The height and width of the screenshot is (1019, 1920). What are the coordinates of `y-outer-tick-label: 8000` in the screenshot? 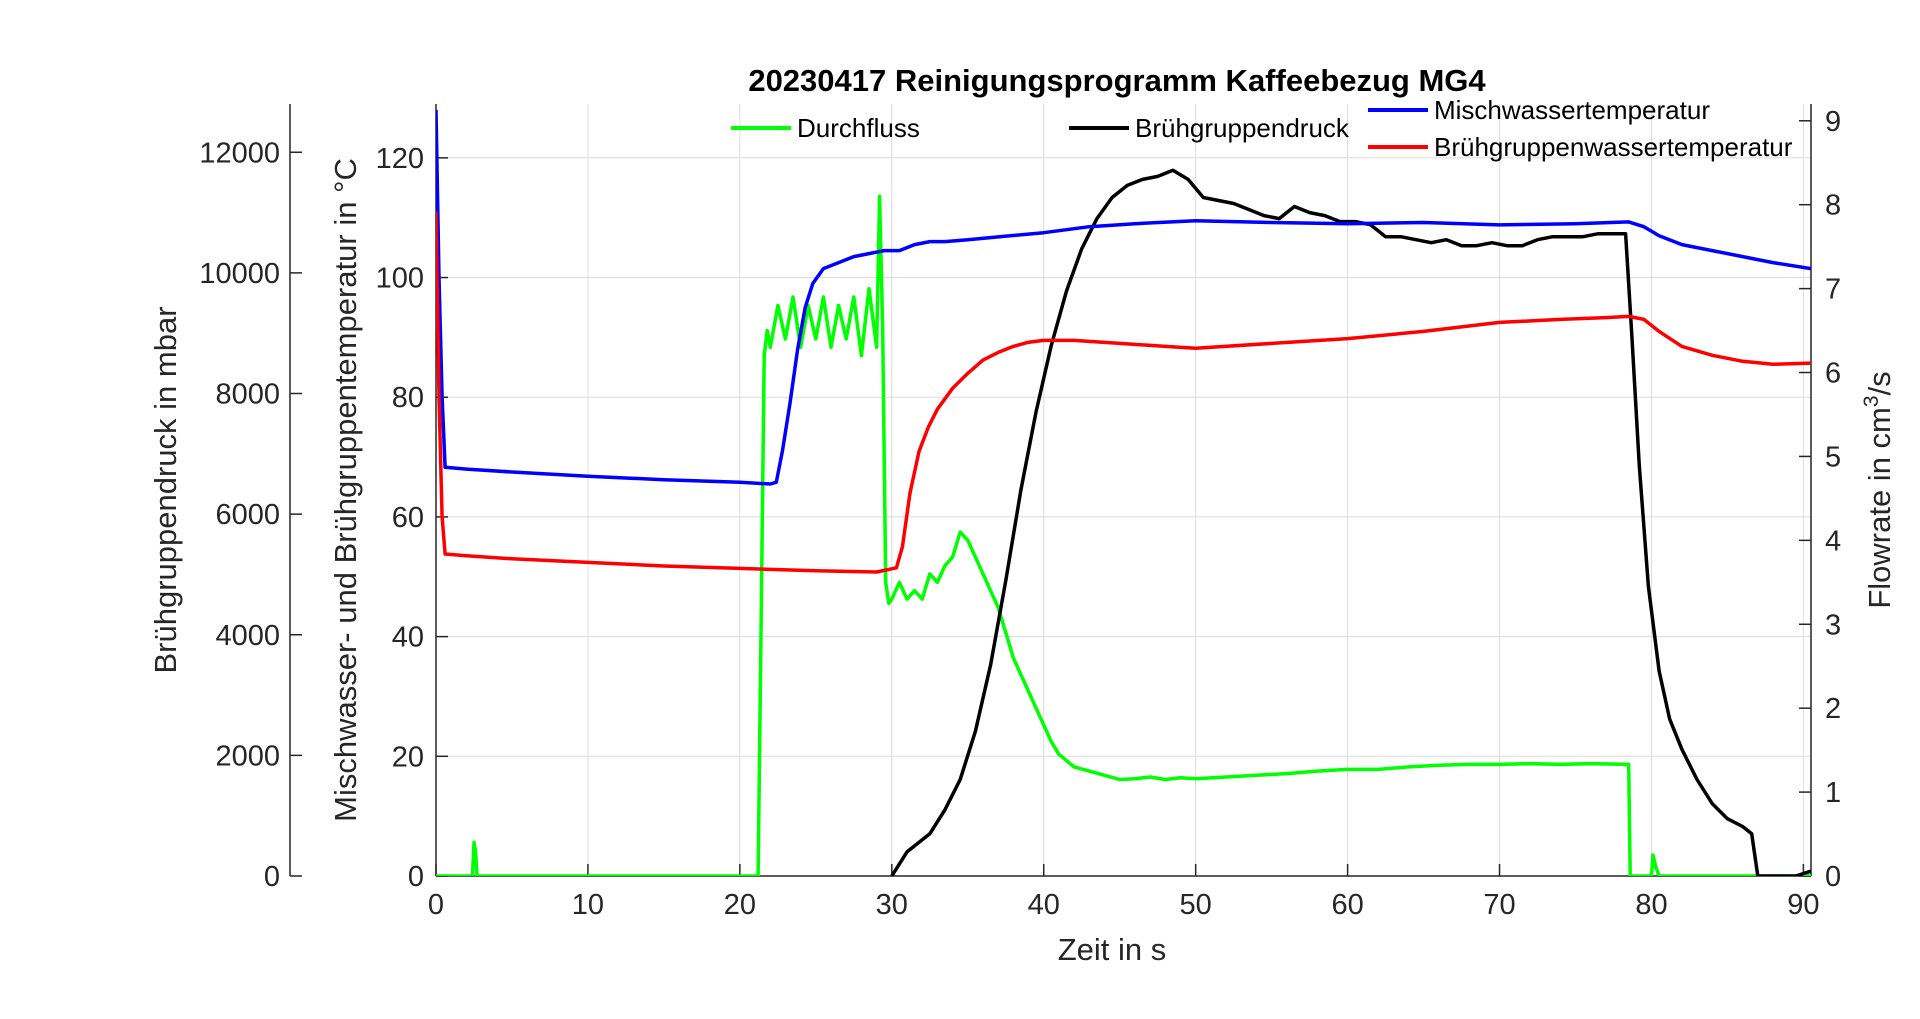 It's located at (247, 395).